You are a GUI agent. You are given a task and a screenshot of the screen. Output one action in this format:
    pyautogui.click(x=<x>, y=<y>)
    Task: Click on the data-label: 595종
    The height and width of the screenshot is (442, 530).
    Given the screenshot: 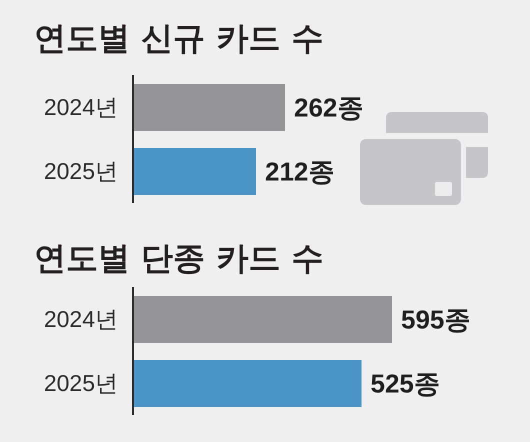 What is the action you would take?
    pyautogui.click(x=435, y=319)
    